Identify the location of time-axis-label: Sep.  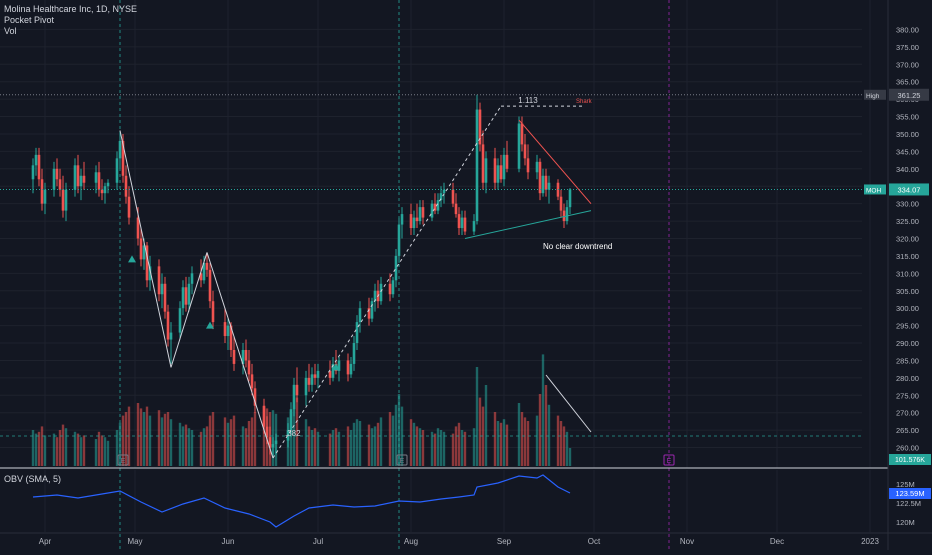
(504, 541).